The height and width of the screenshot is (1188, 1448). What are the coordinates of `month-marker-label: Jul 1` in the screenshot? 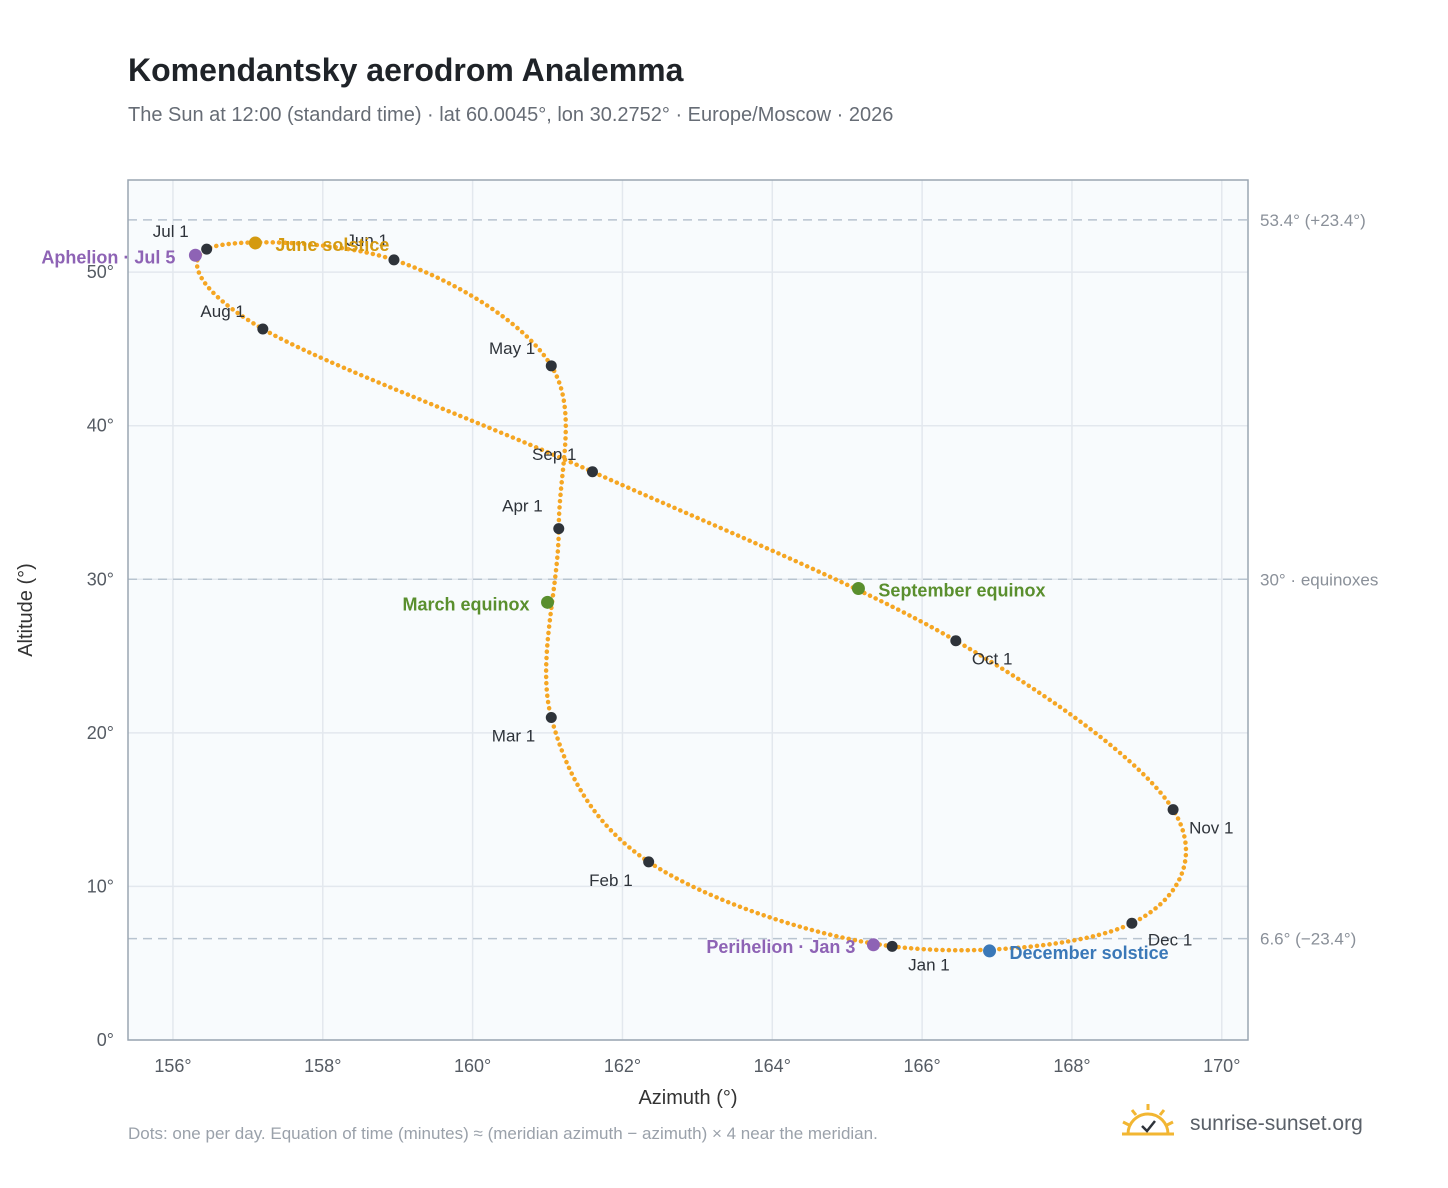 It's located at (171, 231).